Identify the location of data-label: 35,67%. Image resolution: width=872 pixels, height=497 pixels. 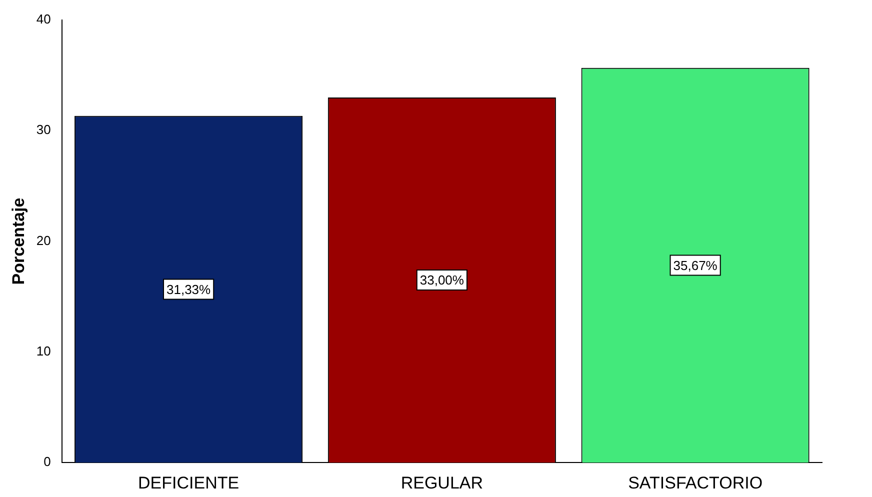
(695, 265).